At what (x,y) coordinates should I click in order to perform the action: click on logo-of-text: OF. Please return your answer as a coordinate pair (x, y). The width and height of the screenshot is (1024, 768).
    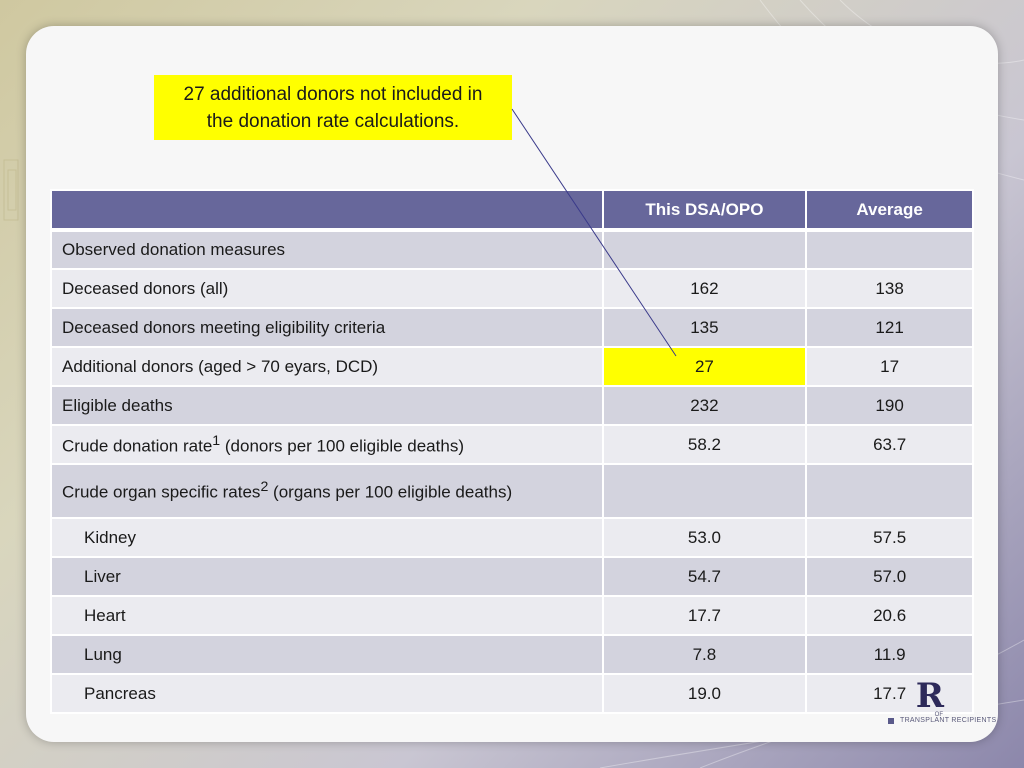
    Looking at the image, I should click on (938, 715).